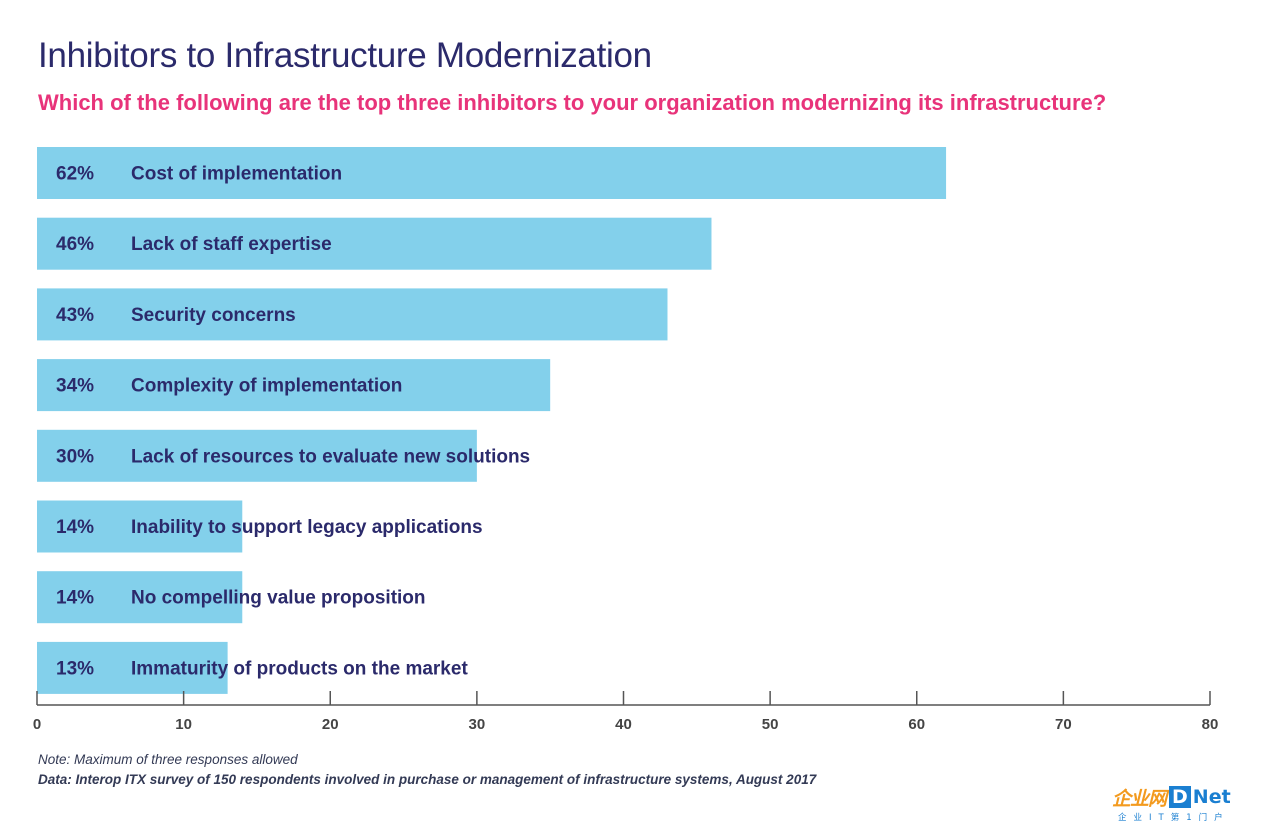 The image size is (1275, 825). I want to click on value-label-6: 14%, so click(75, 527).